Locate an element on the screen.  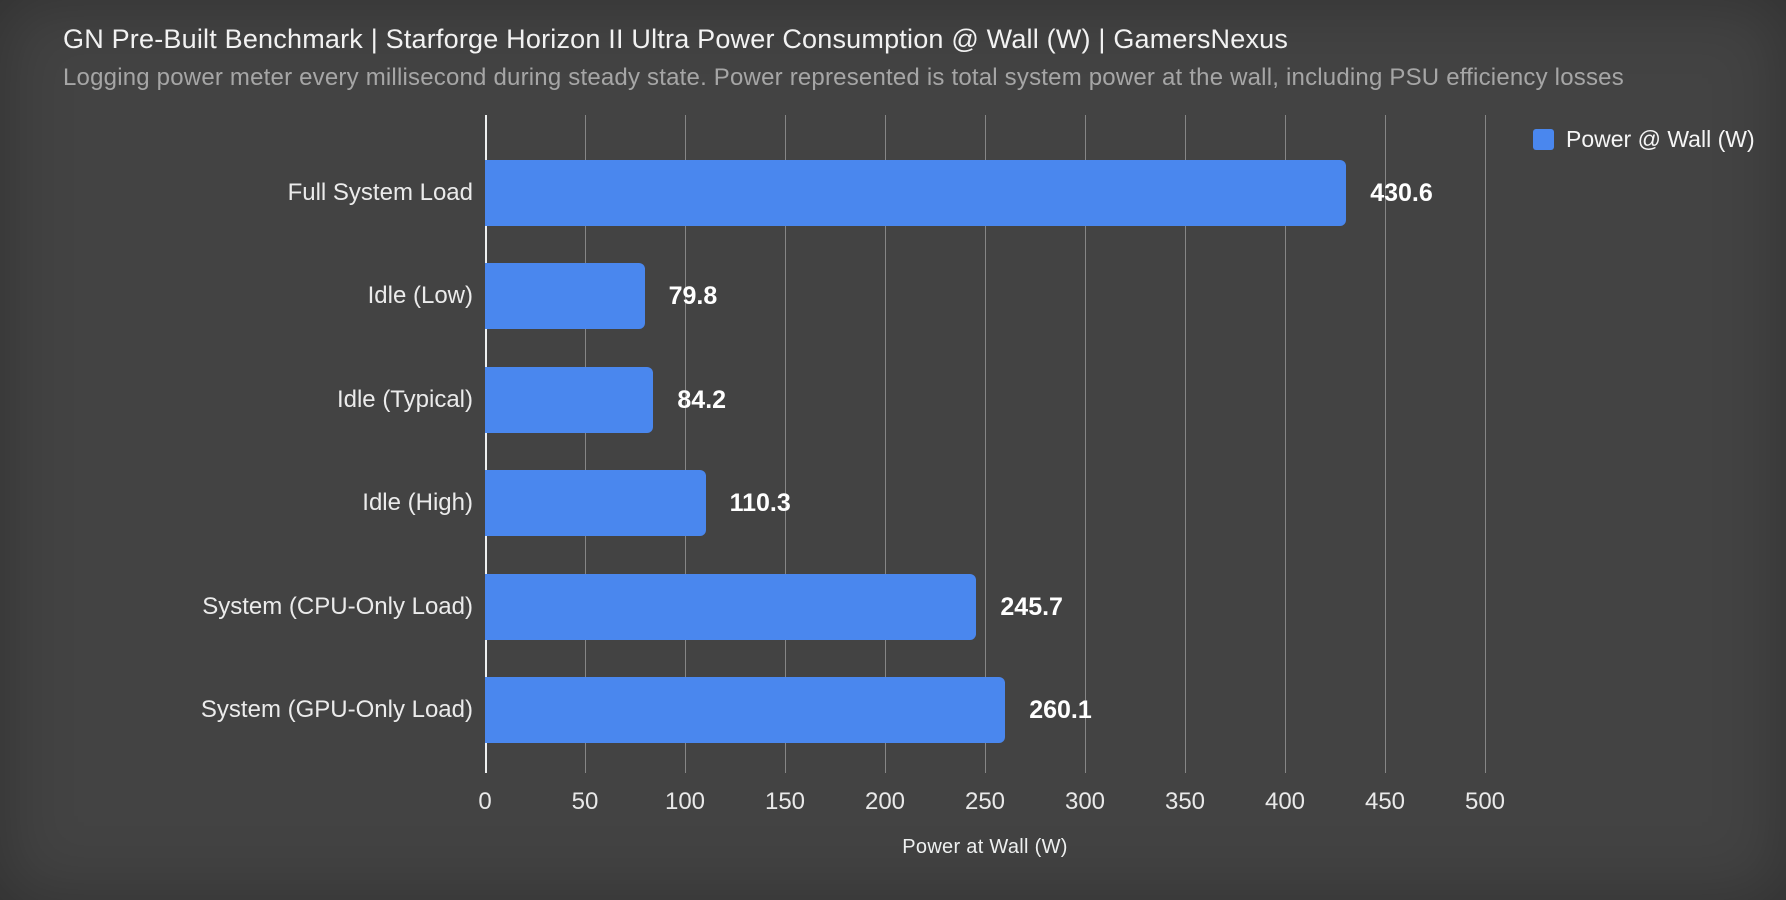
legend: Power @ Wall (W) is located at coordinates (1644, 139).